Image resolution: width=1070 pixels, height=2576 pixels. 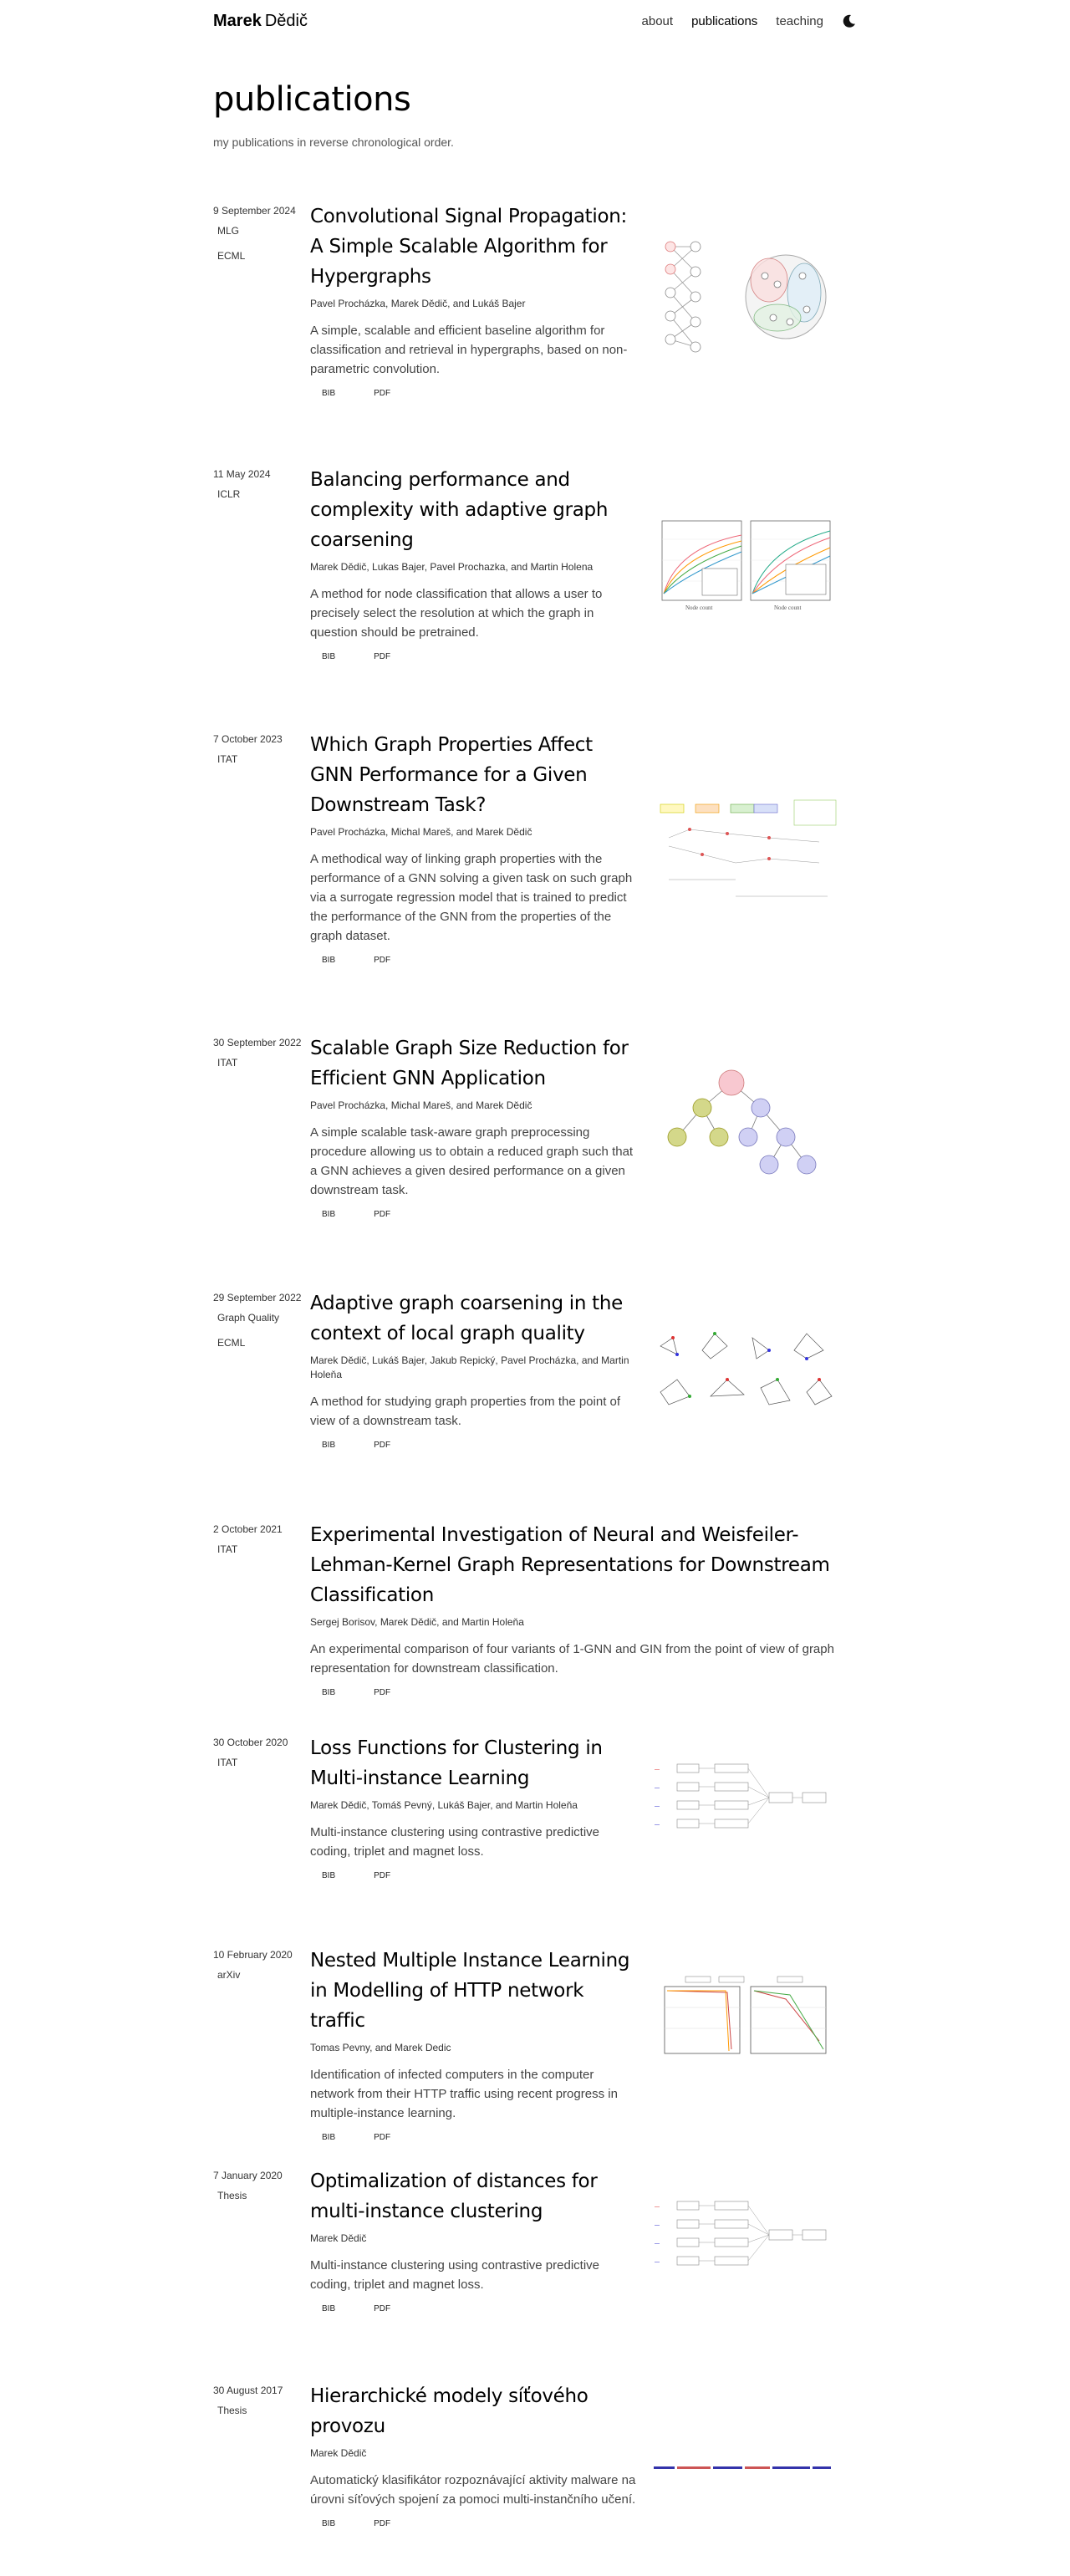 I want to click on site-brand: Marek Dědič, so click(x=260, y=21).